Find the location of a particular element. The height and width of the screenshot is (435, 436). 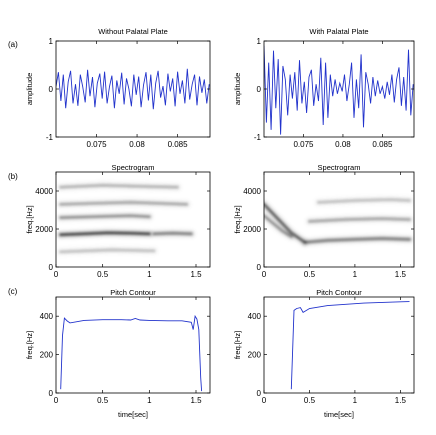

spectrogram-without-plate: 0 0.5 1 1.5 0 2000 4000 Spectrogram freq.[Hz] is located at coordinates (118, 221).